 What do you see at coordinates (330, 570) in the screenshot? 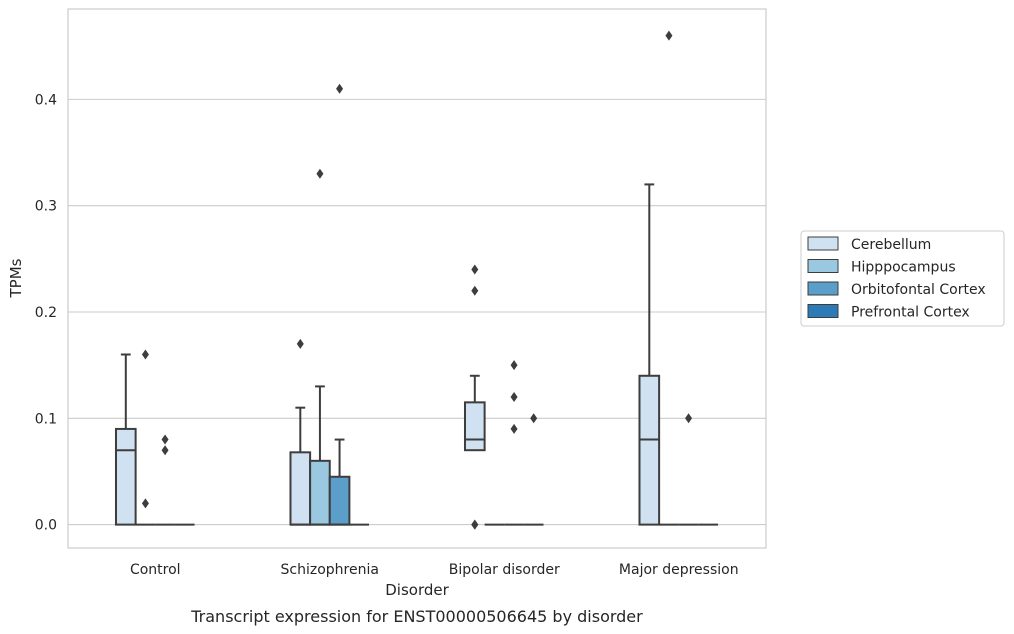
I see `x-tick-label: Schizophrenia` at bounding box center [330, 570].